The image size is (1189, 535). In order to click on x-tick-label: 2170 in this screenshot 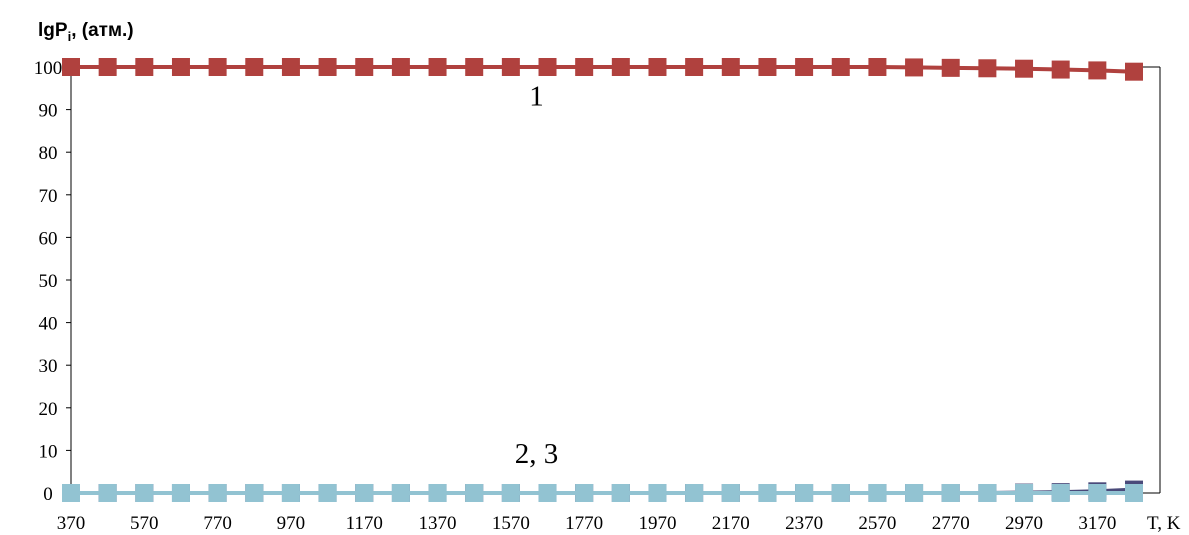, I will do `click(731, 523)`.